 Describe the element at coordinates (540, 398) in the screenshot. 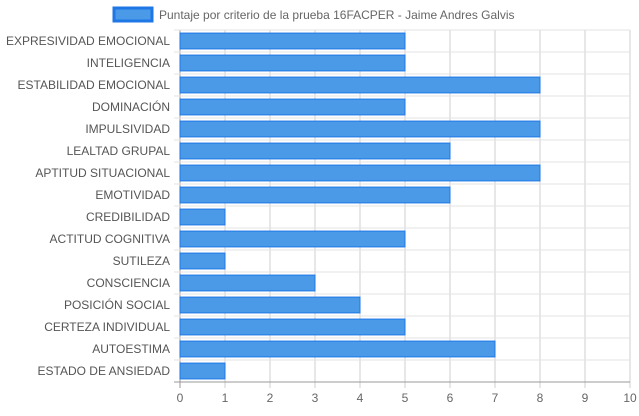

I see `x-tick-label: 8` at that location.